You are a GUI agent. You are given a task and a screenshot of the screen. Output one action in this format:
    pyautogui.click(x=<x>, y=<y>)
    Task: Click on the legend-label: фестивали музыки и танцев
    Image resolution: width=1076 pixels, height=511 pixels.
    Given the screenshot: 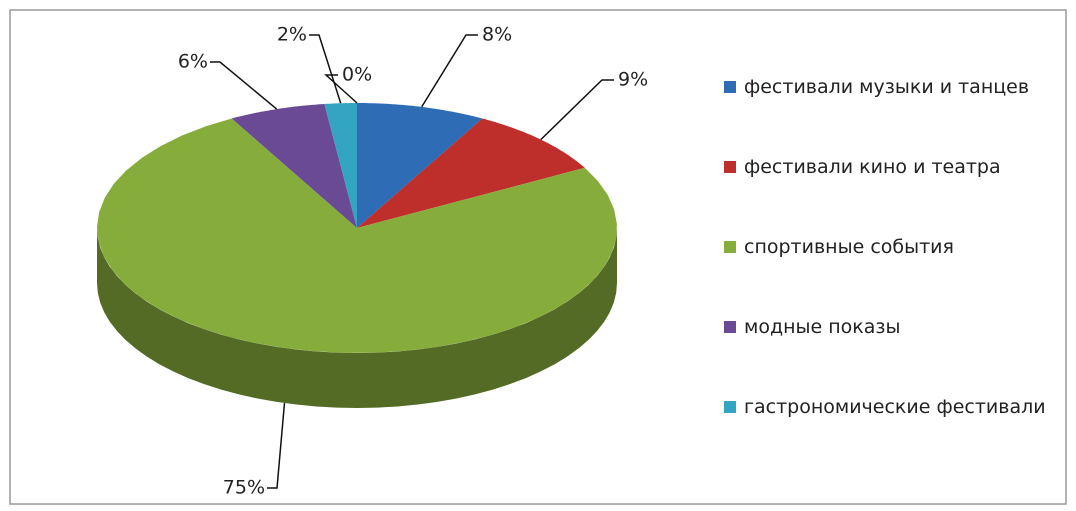 What is the action you would take?
    pyautogui.click(x=887, y=87)
    